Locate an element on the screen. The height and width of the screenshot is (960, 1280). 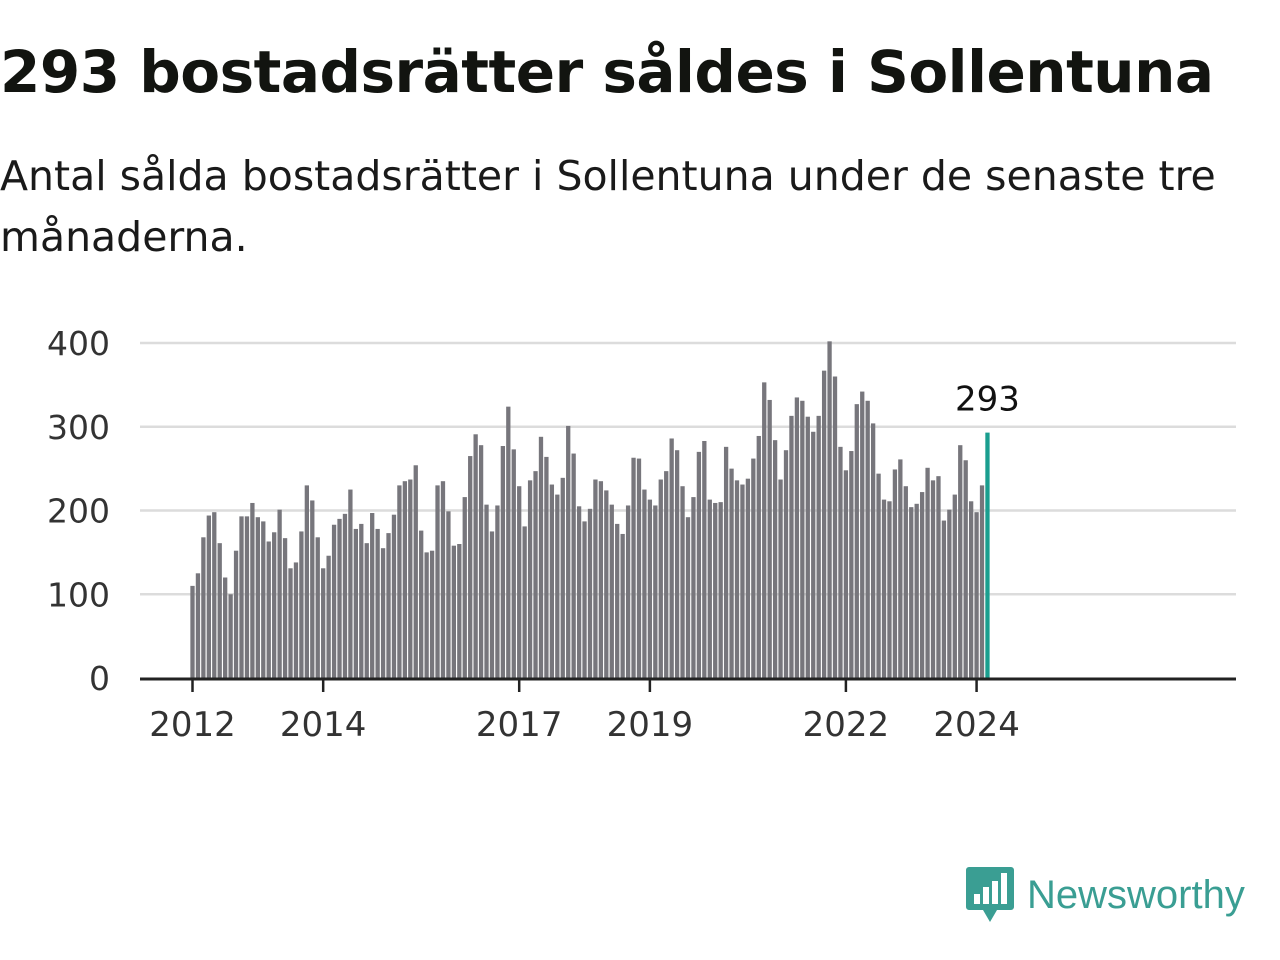
x-tick-label: 2014 is located at coordinates (323, 725).